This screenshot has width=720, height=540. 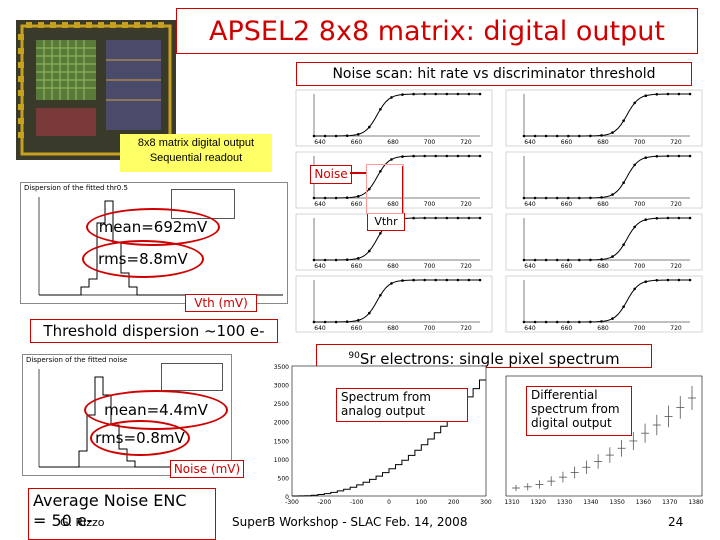 I want to click on sr-spectrum-text: Sr electrons: single pixel spectrum, so click(x=489, y=359).